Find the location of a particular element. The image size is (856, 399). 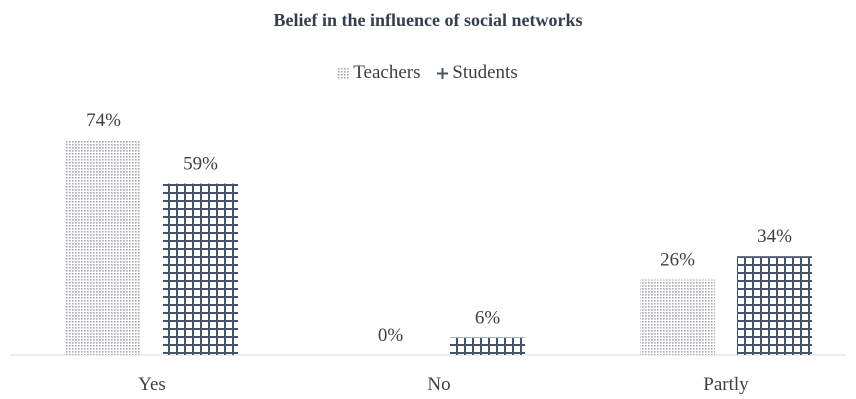

bar-teachers-partly is located at coordinates (677, 317).